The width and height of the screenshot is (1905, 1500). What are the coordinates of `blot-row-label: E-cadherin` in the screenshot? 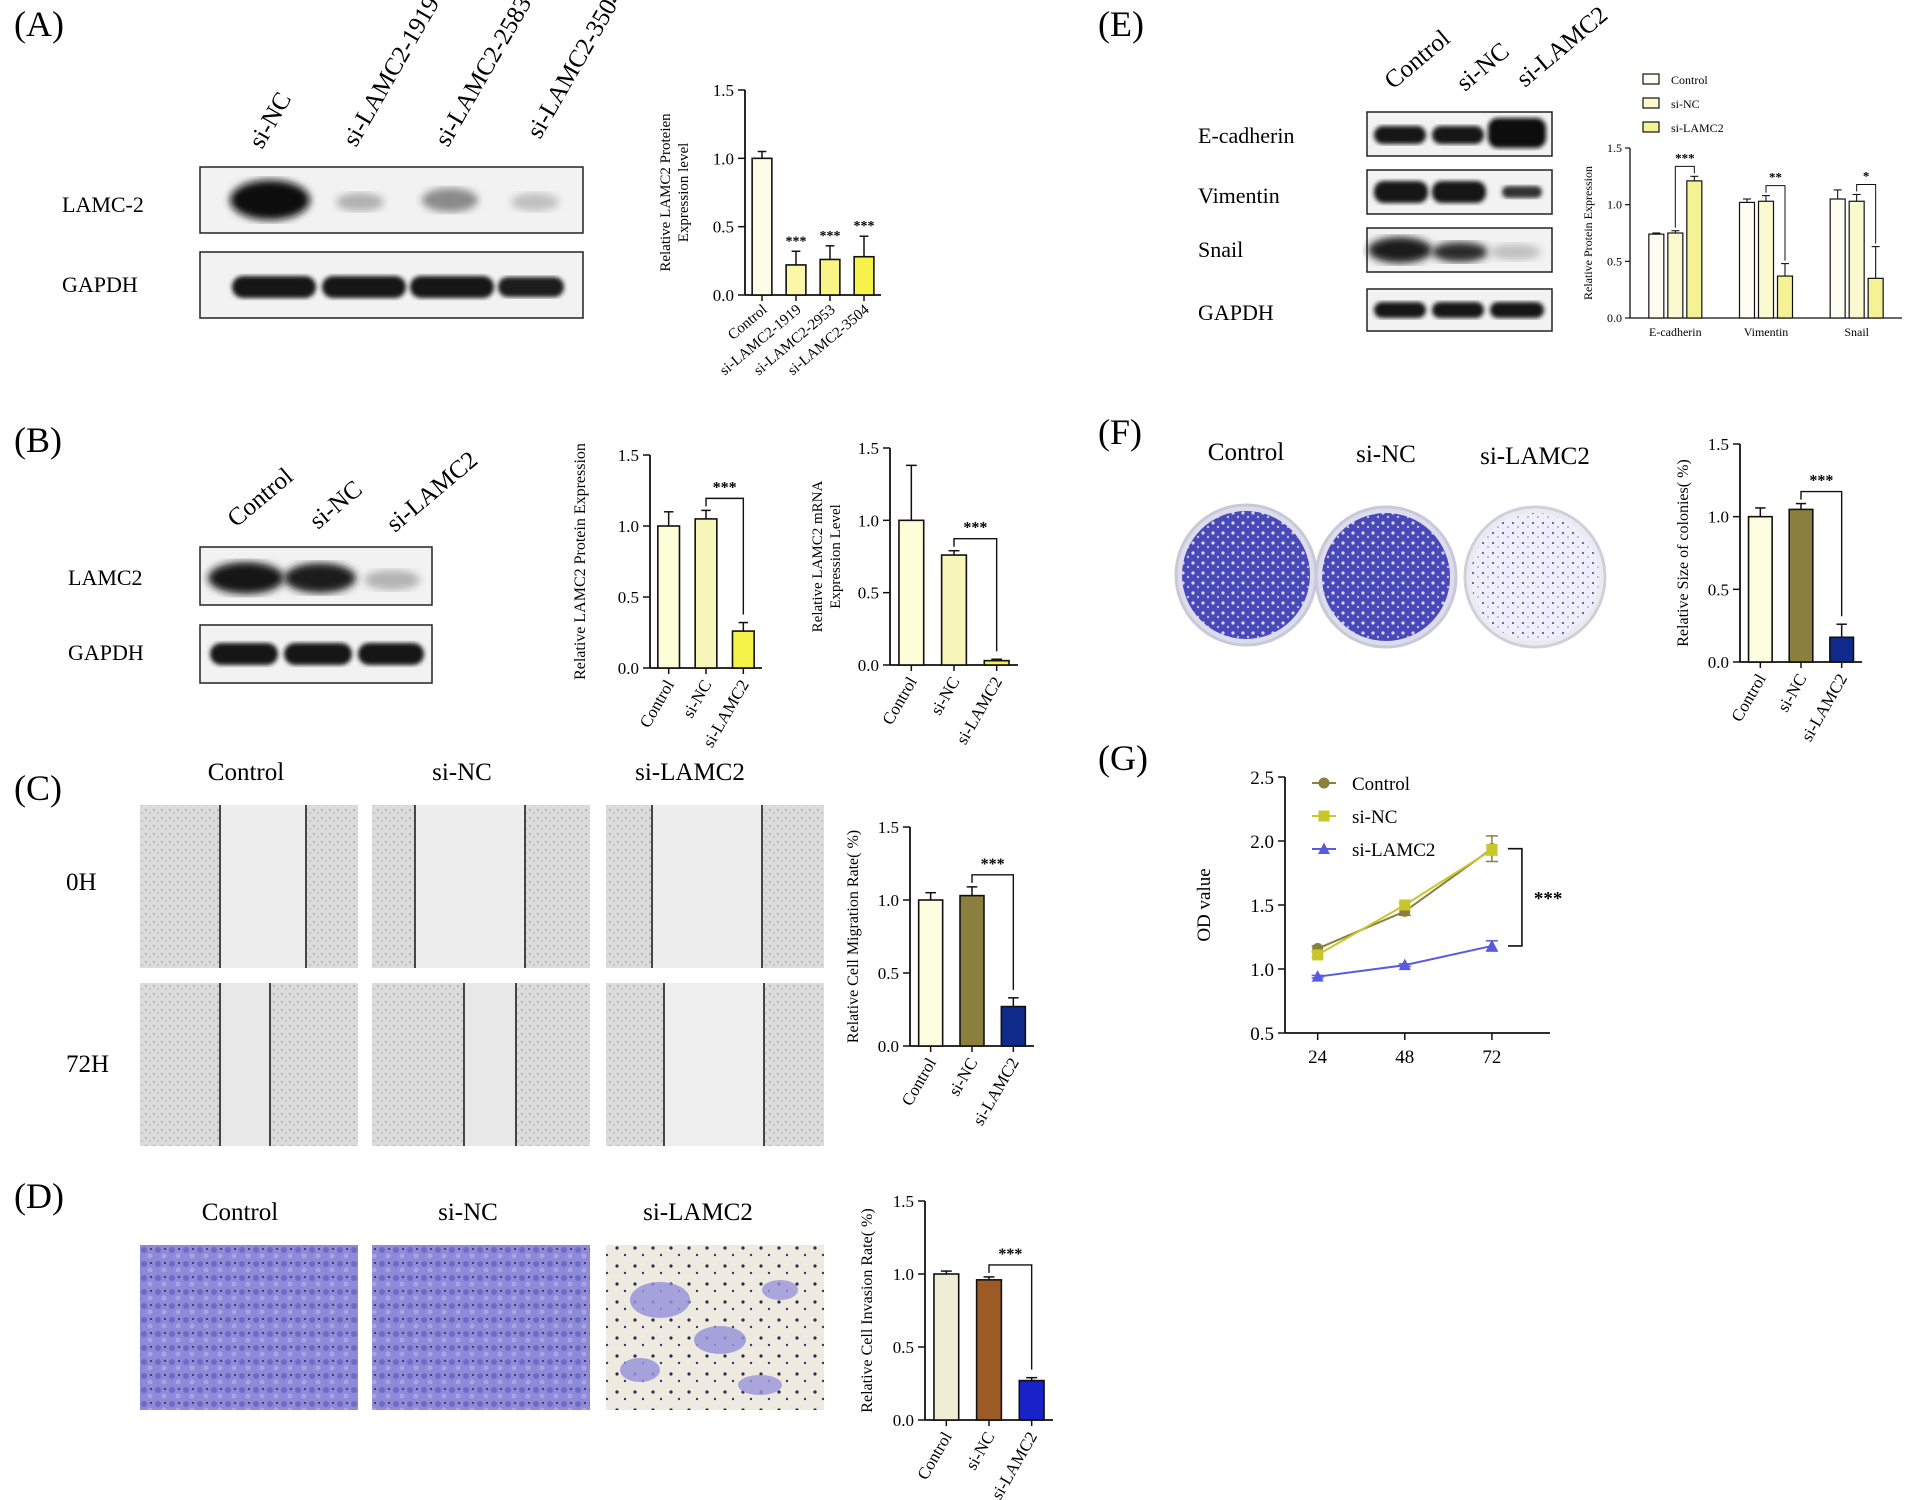 It's located at (1246, 135).